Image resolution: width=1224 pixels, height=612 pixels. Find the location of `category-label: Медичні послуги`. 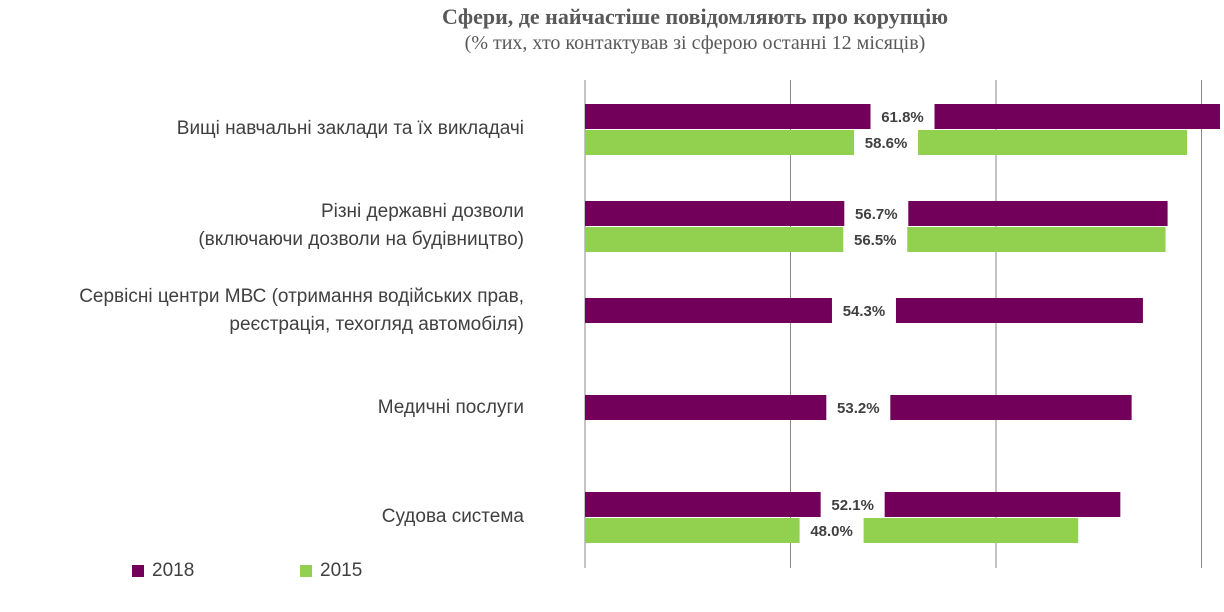

category-label: Медичні послуги is located at coordinates (451, 408).